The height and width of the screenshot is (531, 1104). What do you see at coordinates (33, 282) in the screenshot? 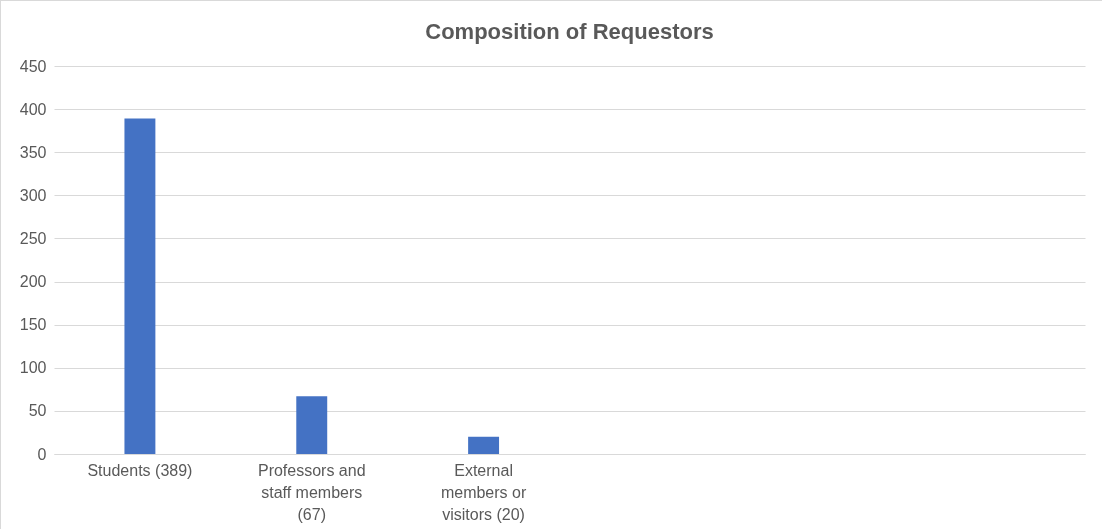
I see `y-tick-label: 200` at bounding box center [33, 282].